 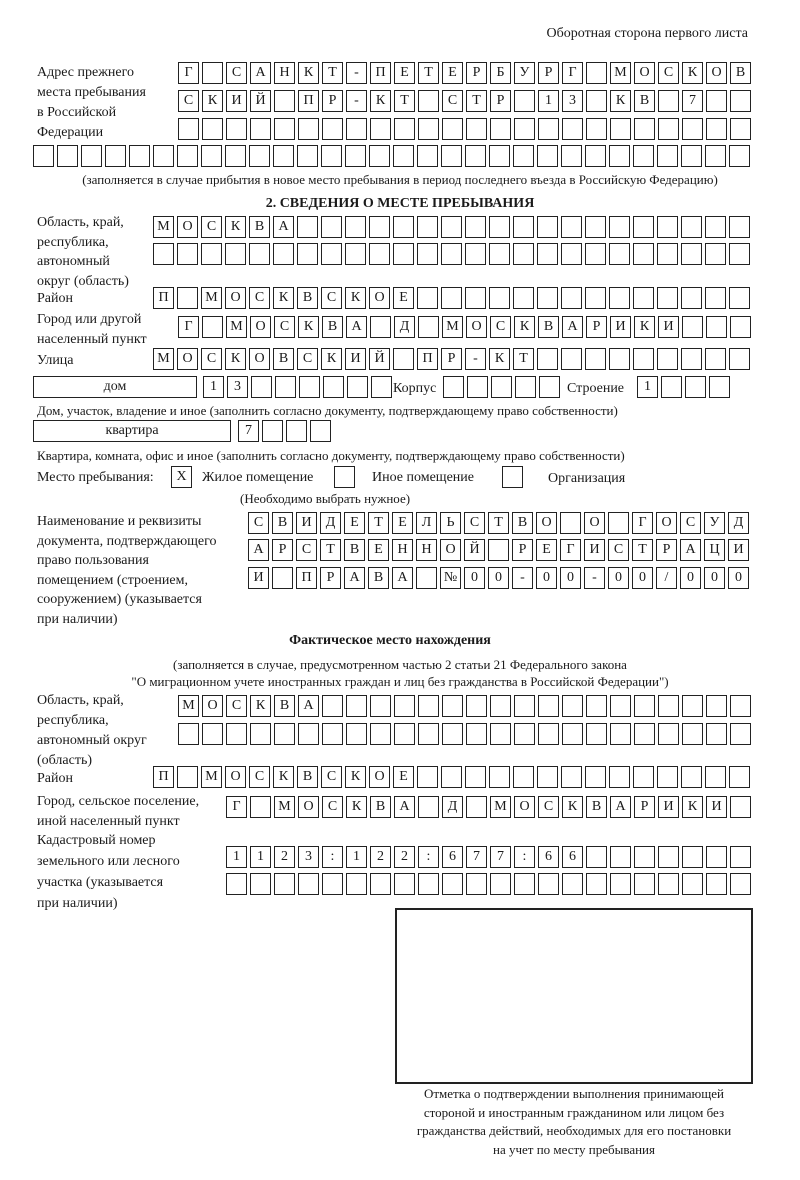 What do you see at coordinates (570, 550) in the screenshot?
I see `char-cell: Г` at bounding box center [570, 550].